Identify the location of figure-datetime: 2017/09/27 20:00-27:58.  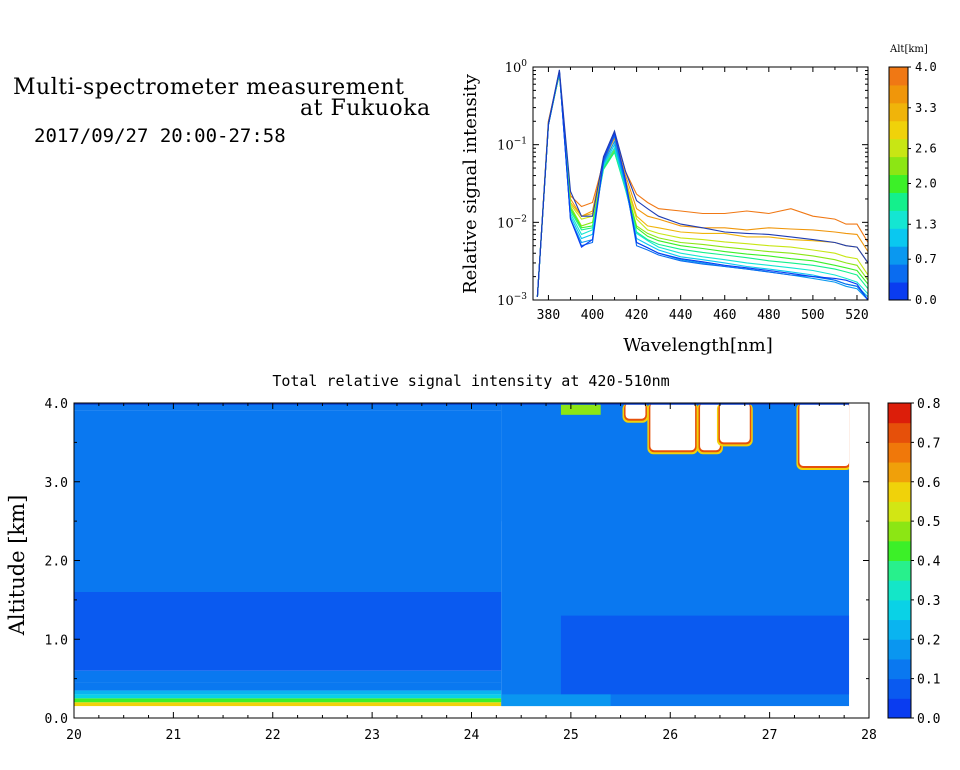
(160, 136).